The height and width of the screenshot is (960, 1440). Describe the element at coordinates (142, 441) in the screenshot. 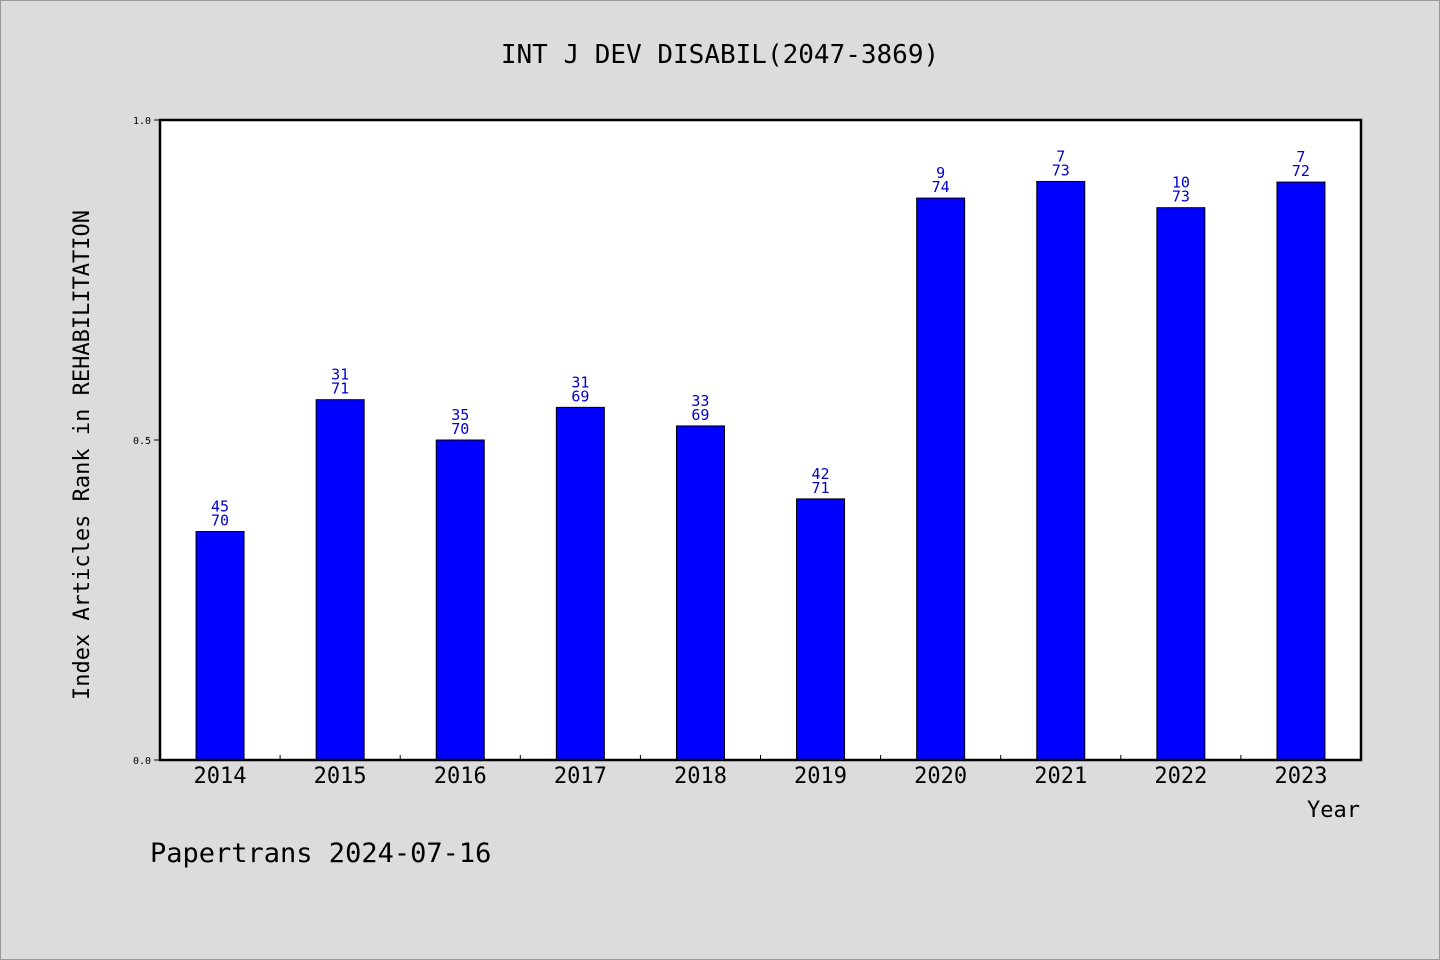

I see `y-tick-label: 0.5` at that location.